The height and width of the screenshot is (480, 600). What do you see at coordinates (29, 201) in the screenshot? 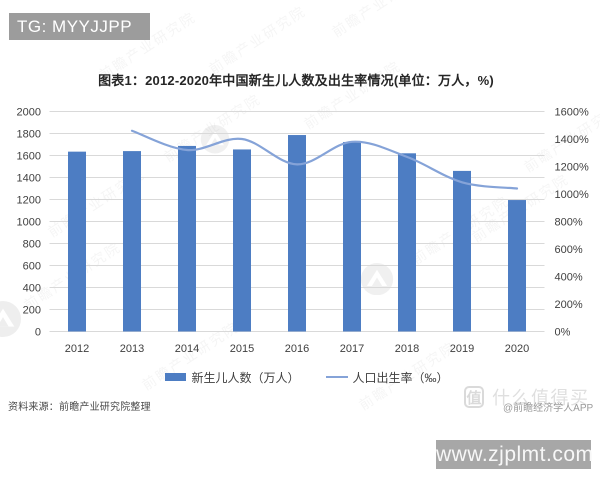
I see `left-axis-tick-label: 1200` at bounding box center [29, 201].